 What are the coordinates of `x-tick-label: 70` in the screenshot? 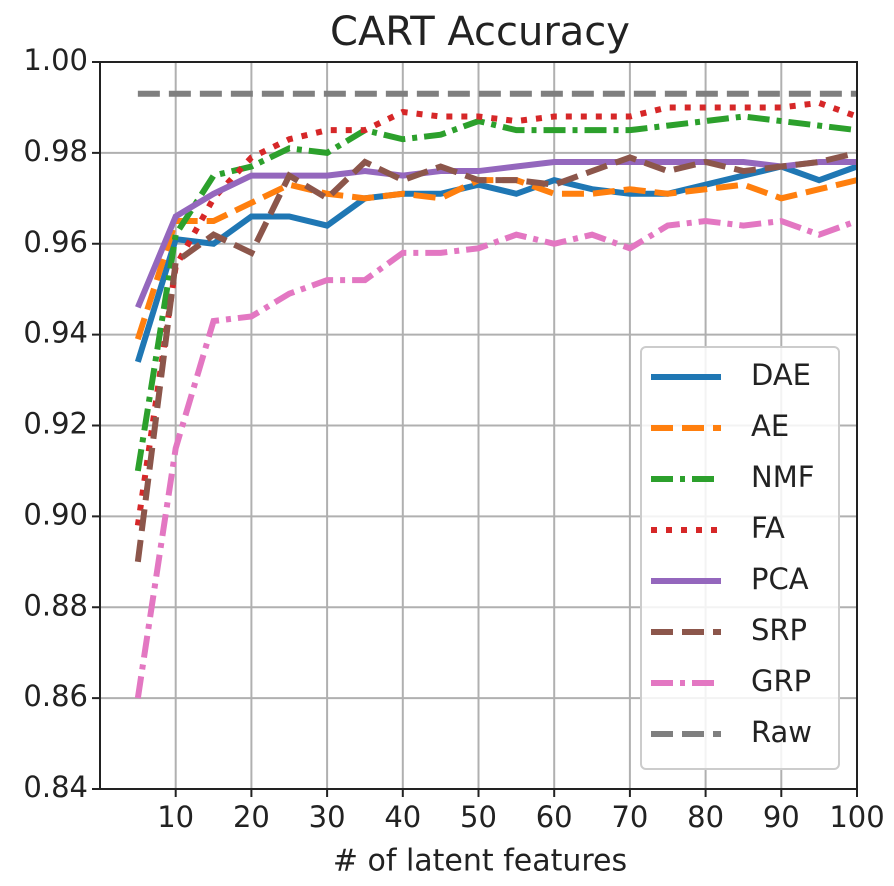 It's located at (629, 817).